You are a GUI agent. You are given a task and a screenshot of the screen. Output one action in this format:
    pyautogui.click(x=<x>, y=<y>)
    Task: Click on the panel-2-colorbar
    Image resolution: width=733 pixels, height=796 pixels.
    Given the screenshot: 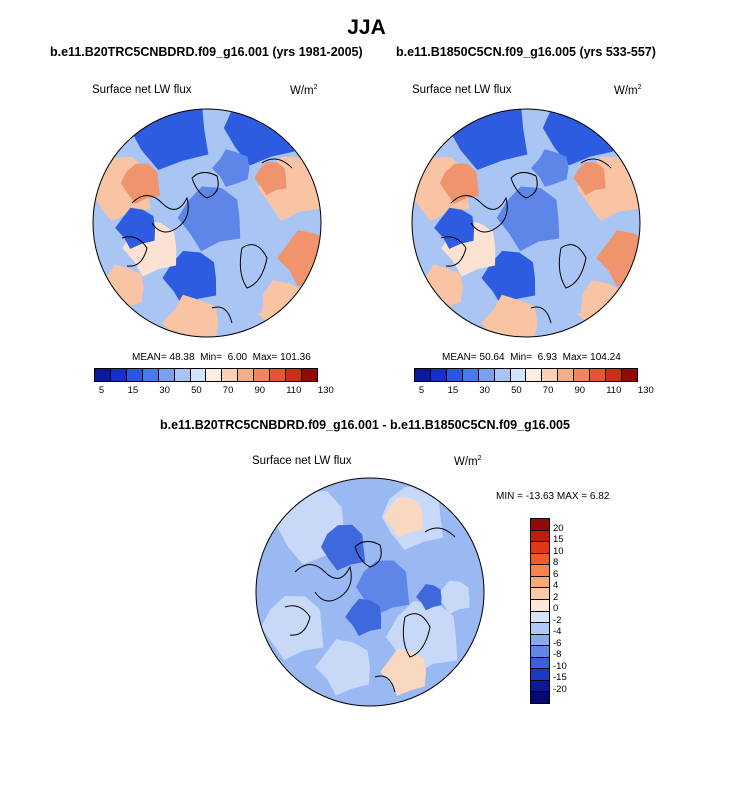 What is the action you would take?
    pyautogui.click(x=526, y=375)
    